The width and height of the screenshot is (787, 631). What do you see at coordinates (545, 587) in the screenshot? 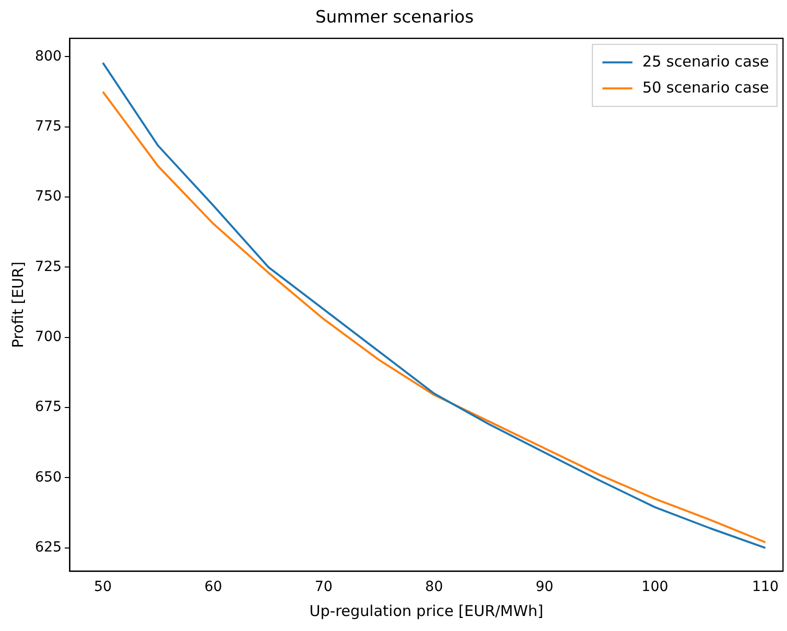
I see `x-tick-label: 90` at bounding box center [545, 587].